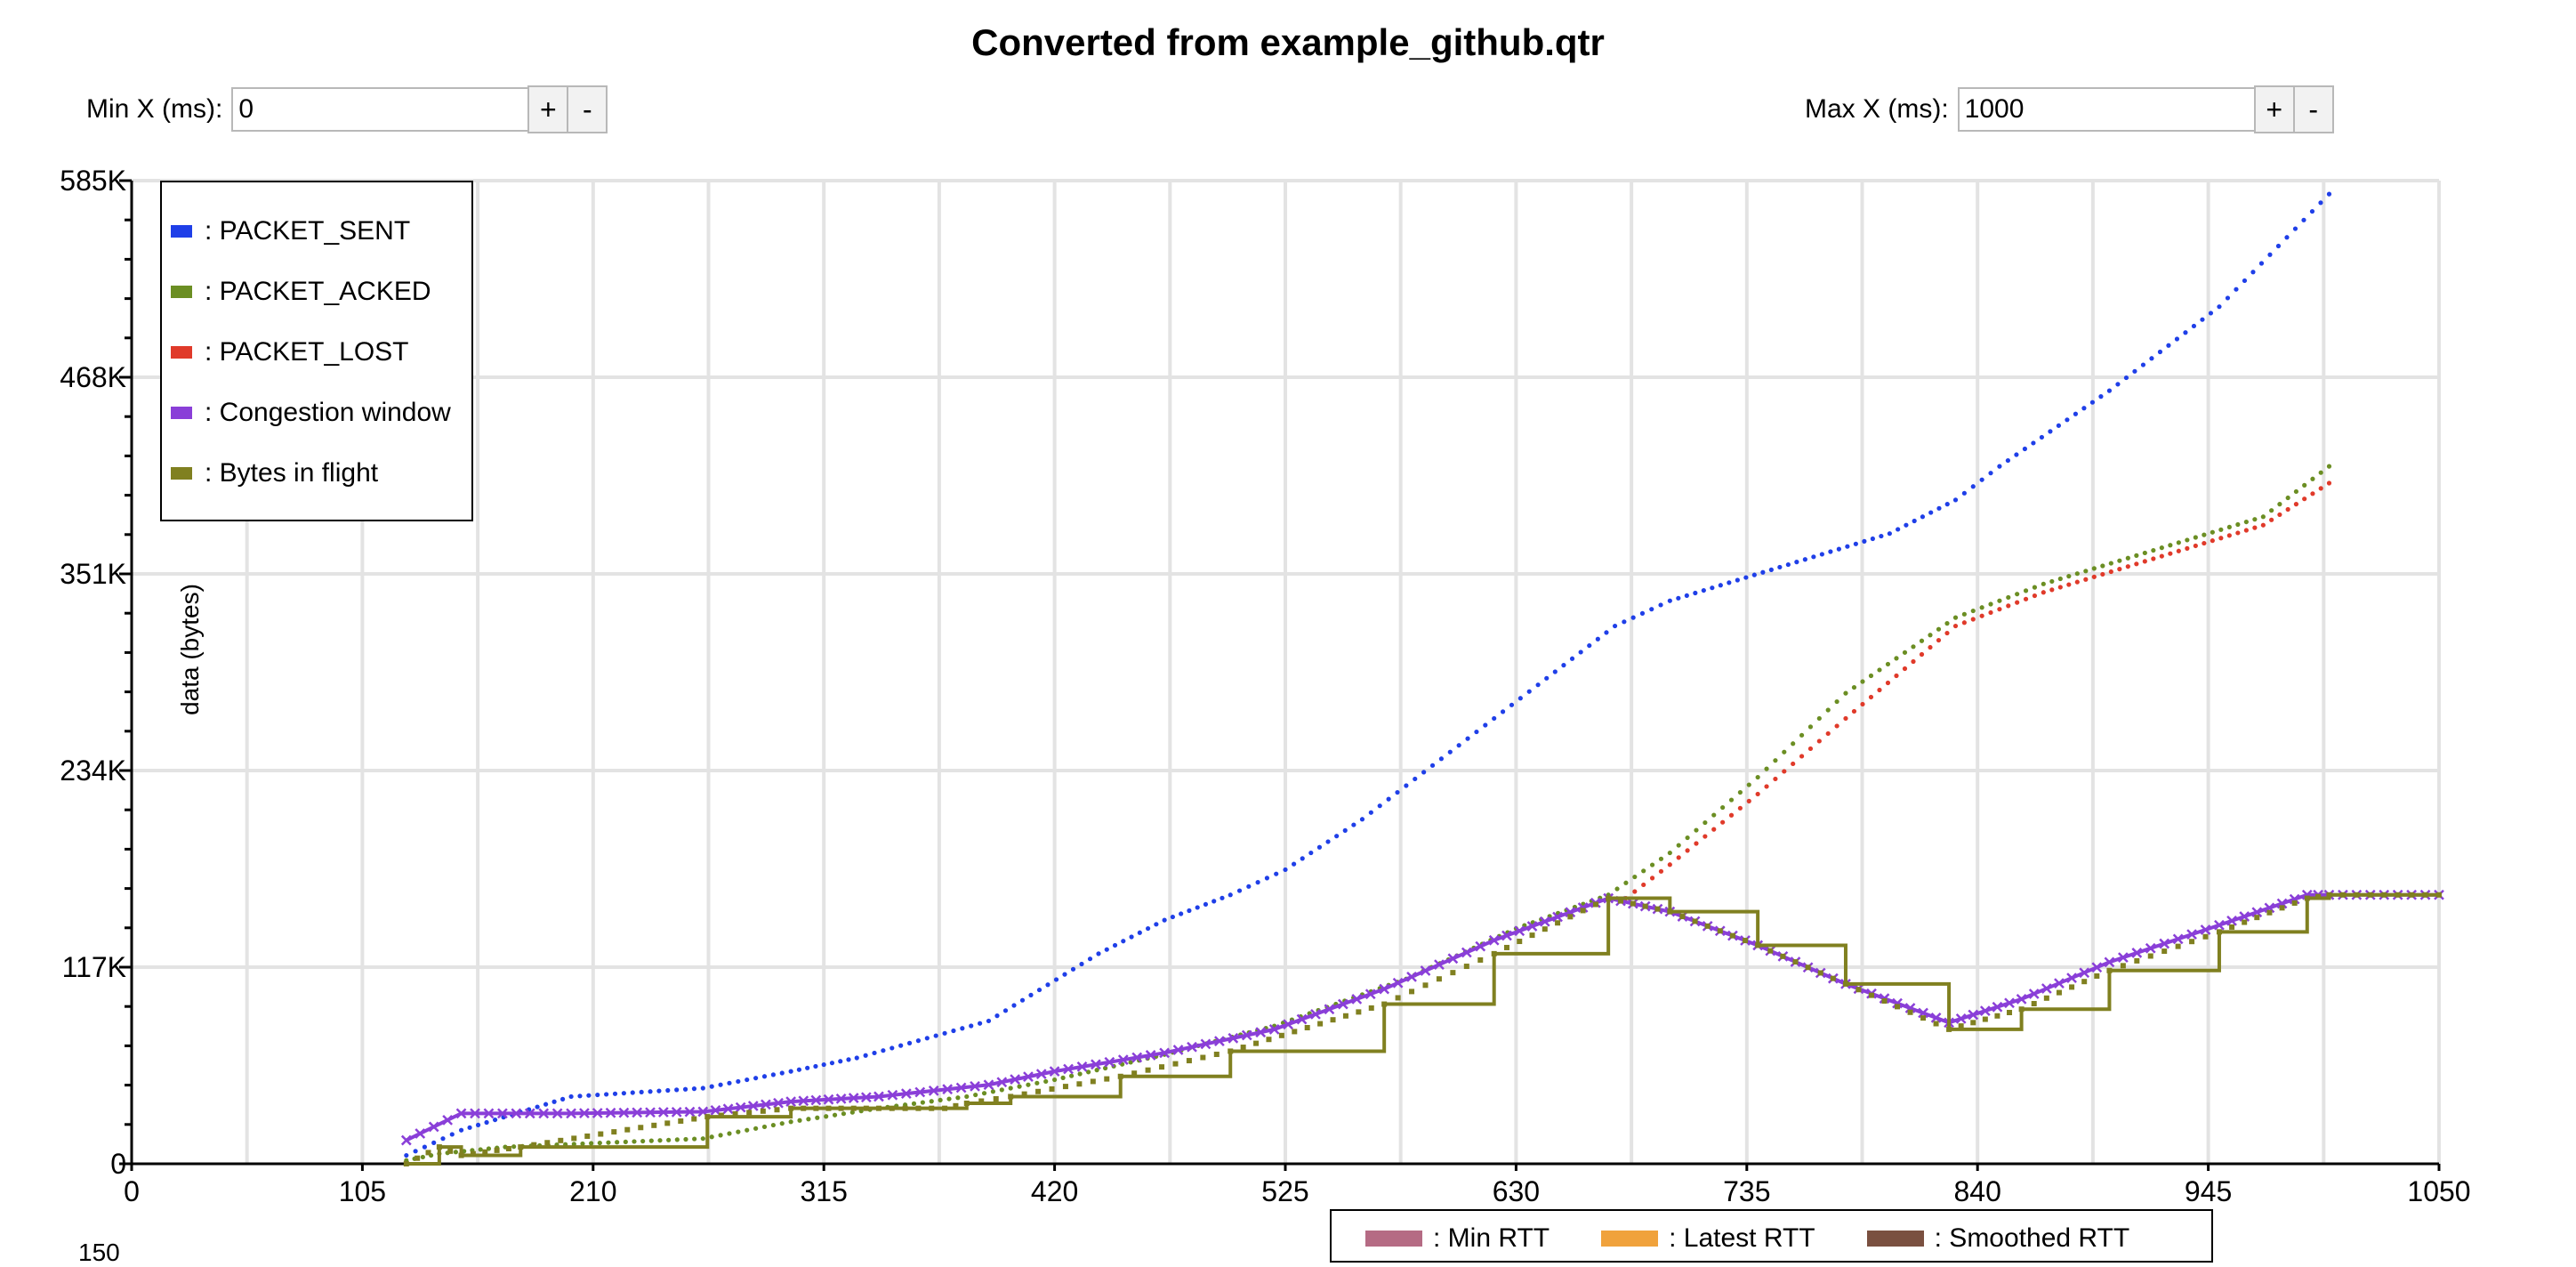 This screenshot has height=1267, width=2576. What do you see at coordinates (1284, 1191) in the screenshot?
I see `x-tick-label: 525` at bounding box center [1284, 1191].